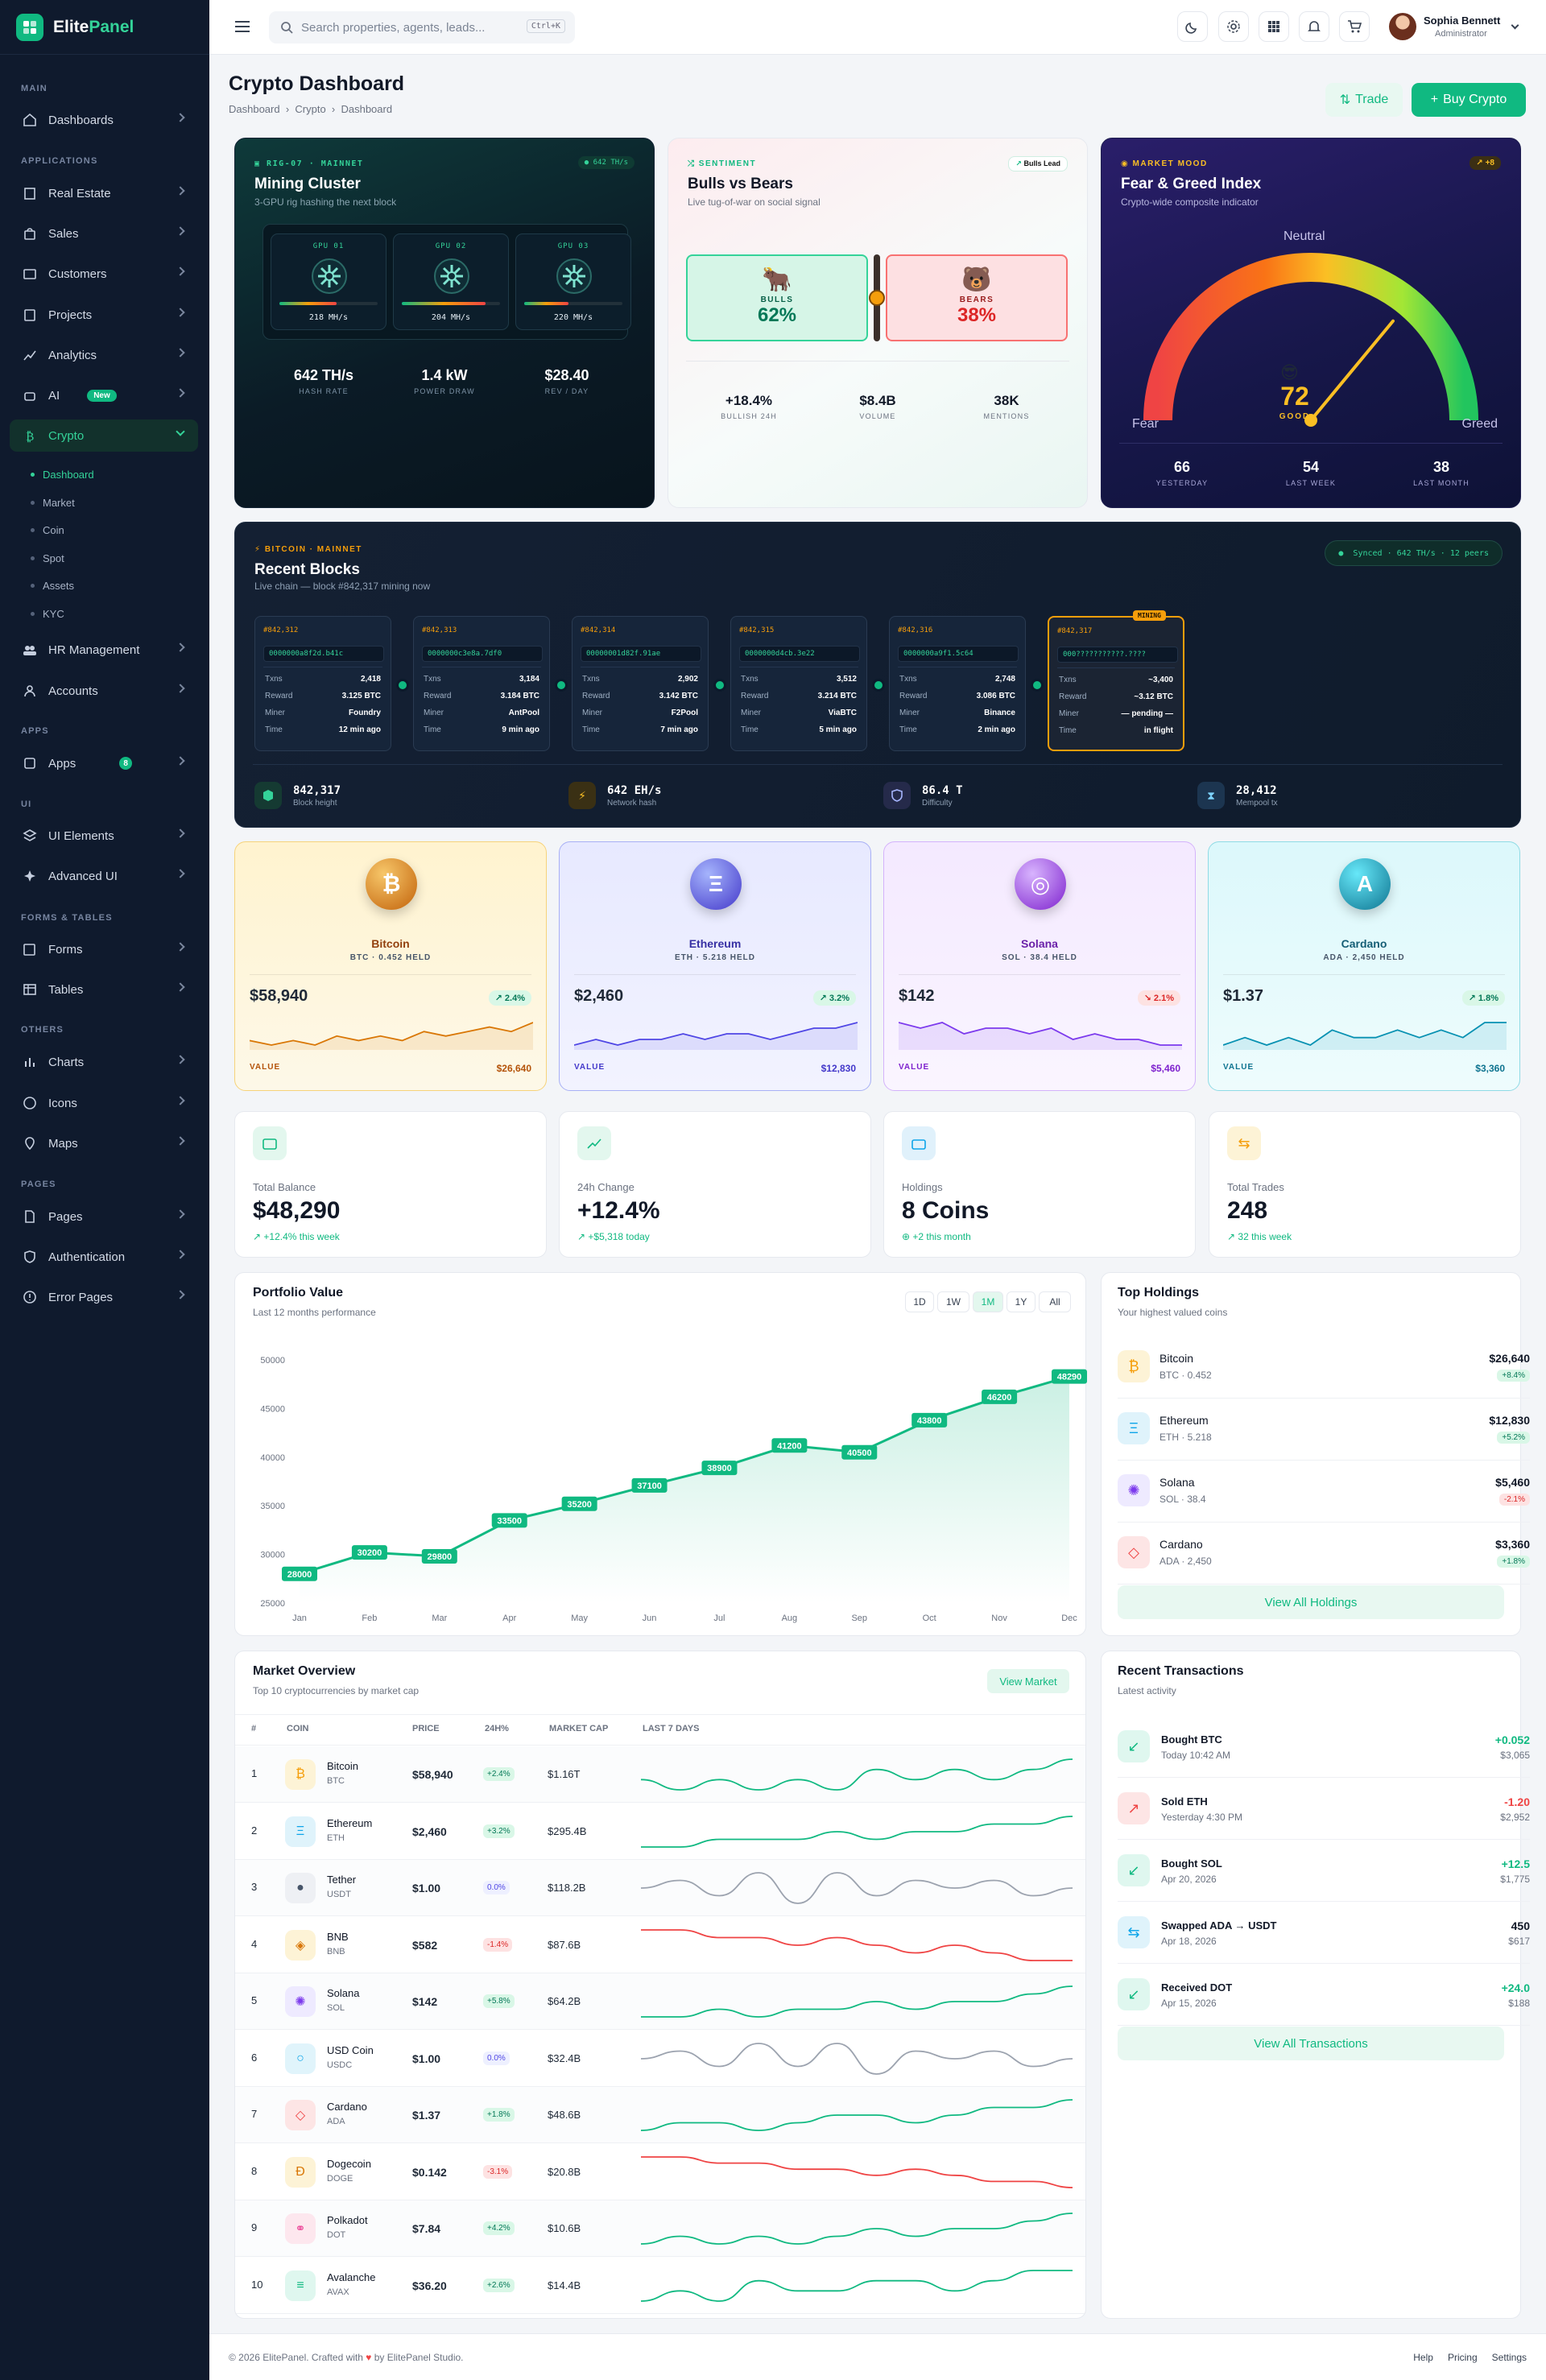  Describe the element at coordinates (660, 2001) in the screenshot. I see `market-row: 5 ✺ Solana SOL $142 +5.8% $64.2B` at that location.